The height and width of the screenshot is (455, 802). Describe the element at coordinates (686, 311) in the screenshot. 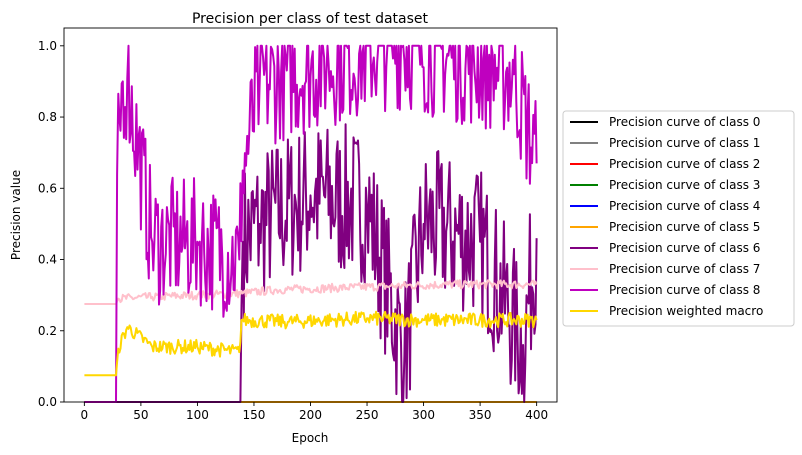

I see `legend-label: Precision weighted macro` at that location.